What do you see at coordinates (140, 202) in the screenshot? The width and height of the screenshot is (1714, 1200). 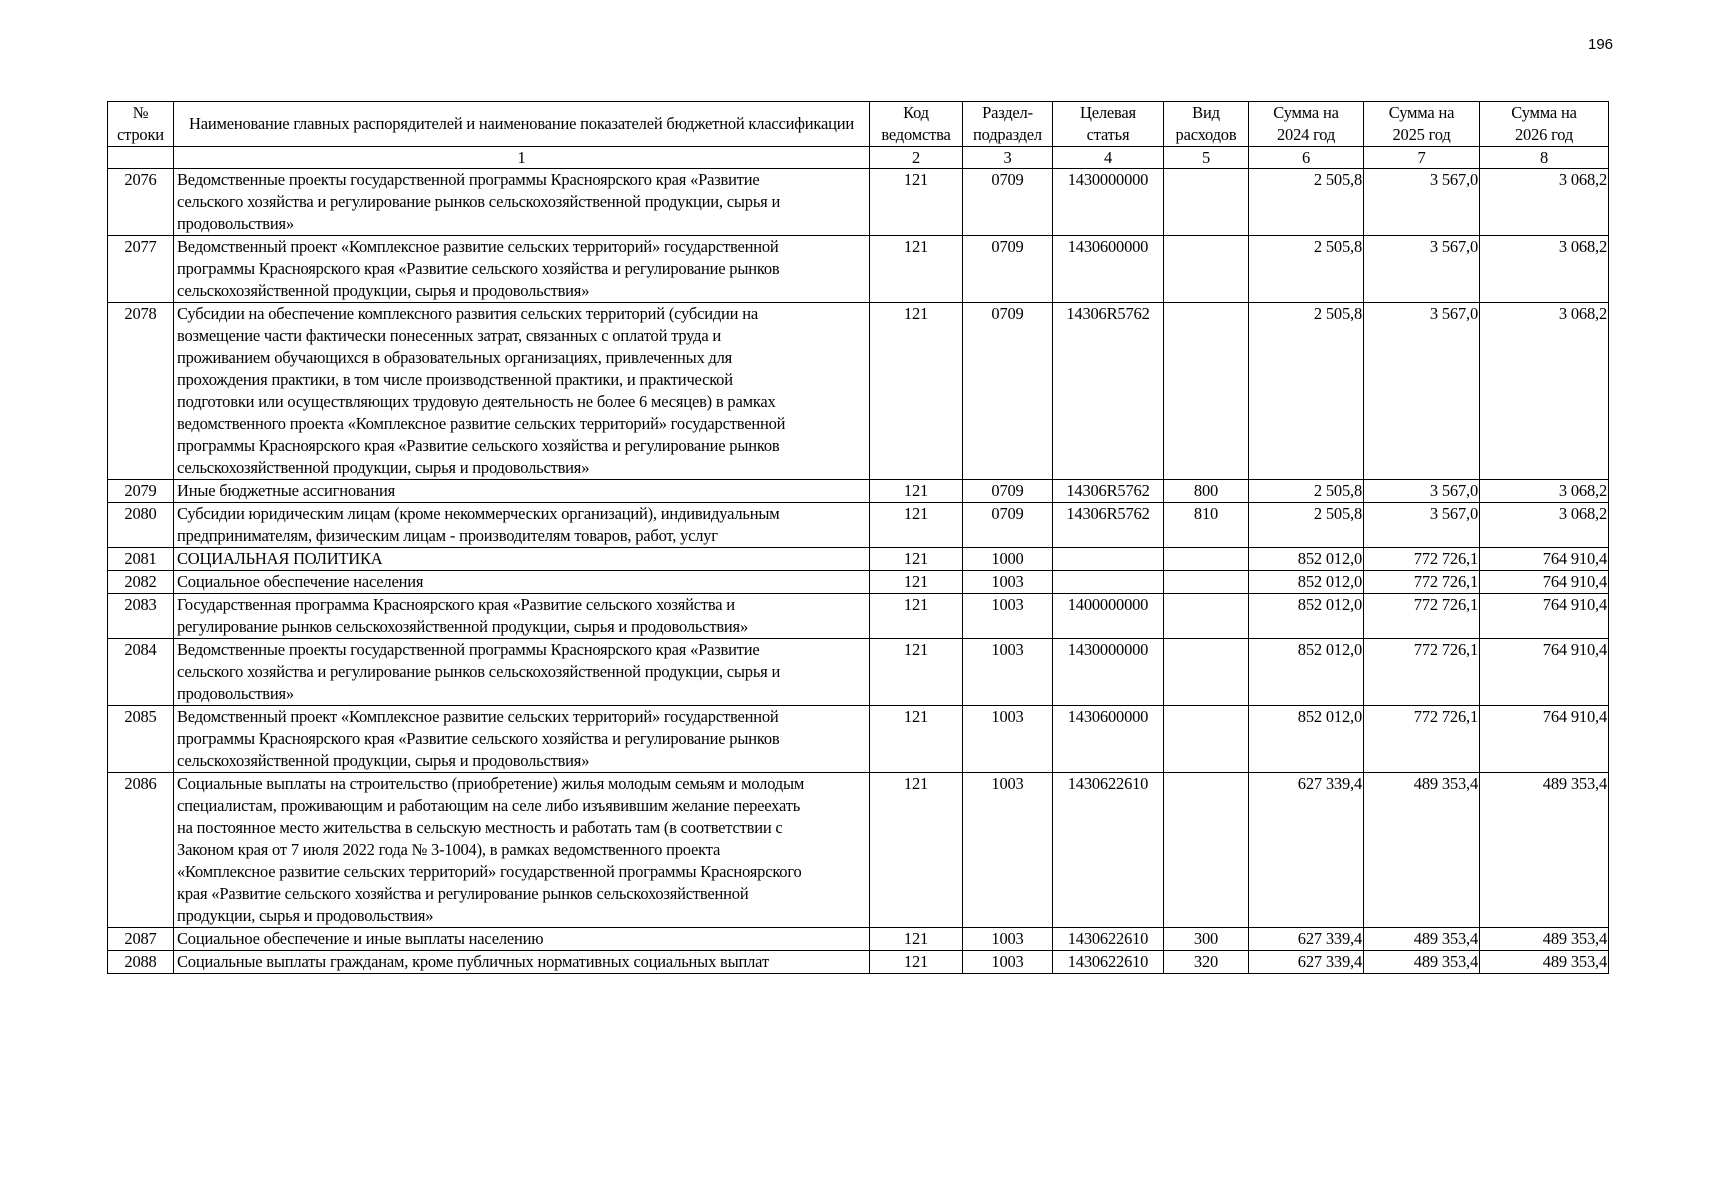 I see `row-number: 2076` at bounding box center [140, 202].